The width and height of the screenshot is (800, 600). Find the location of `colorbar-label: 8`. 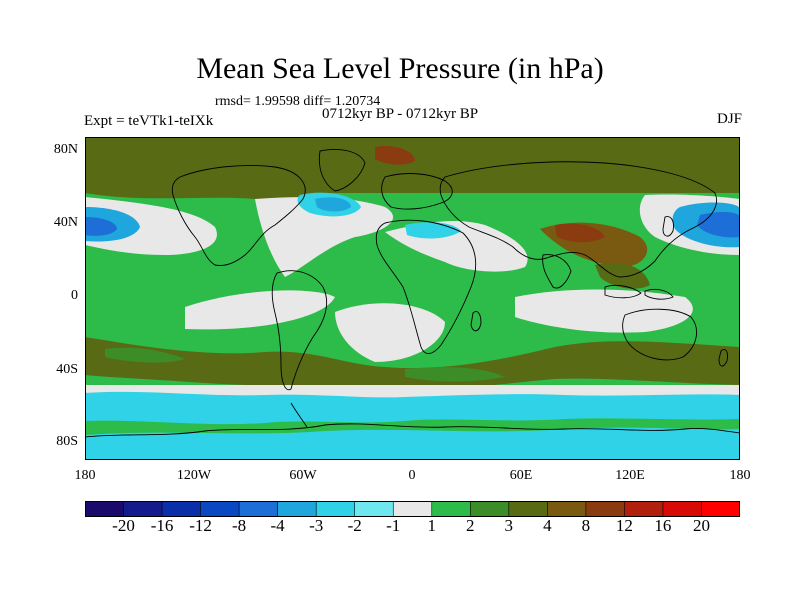

colorbar-label: 8 is located at coordinates (586, 525).